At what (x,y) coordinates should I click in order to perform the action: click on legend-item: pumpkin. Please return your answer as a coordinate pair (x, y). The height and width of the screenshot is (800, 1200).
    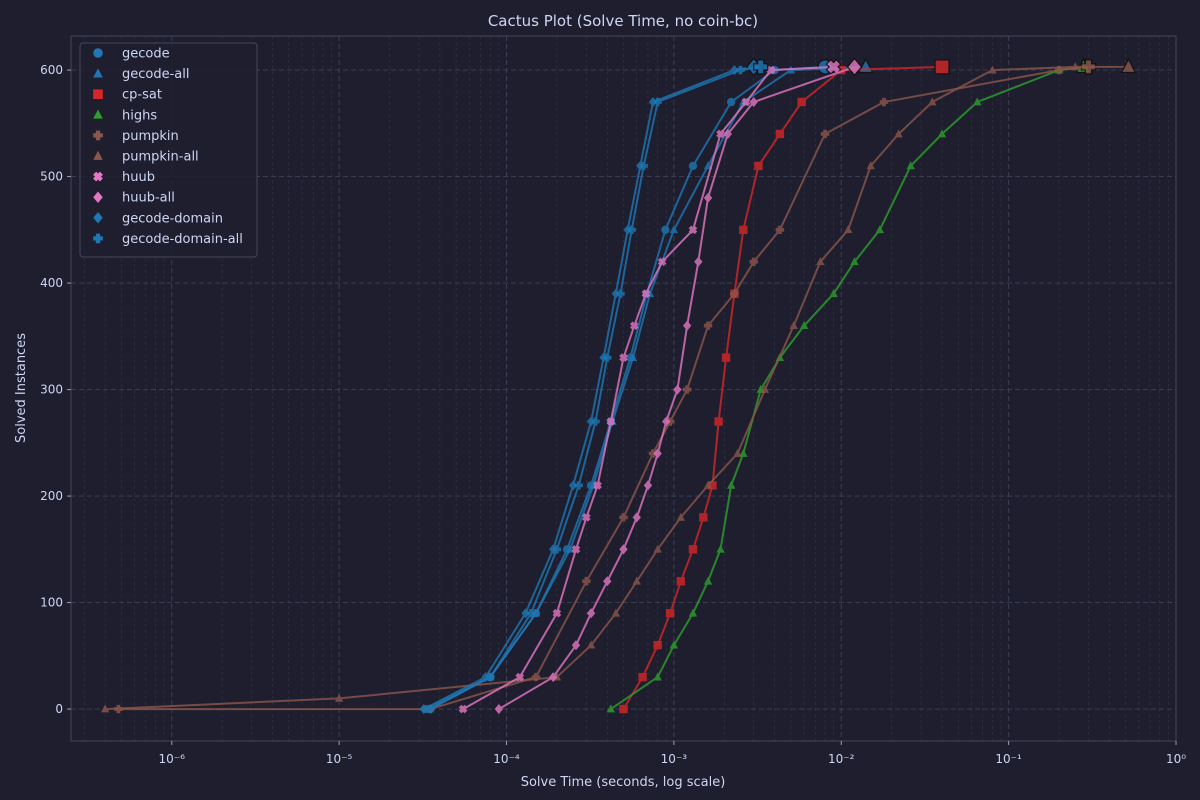
    Looking at the image, I should click on (136, 136).